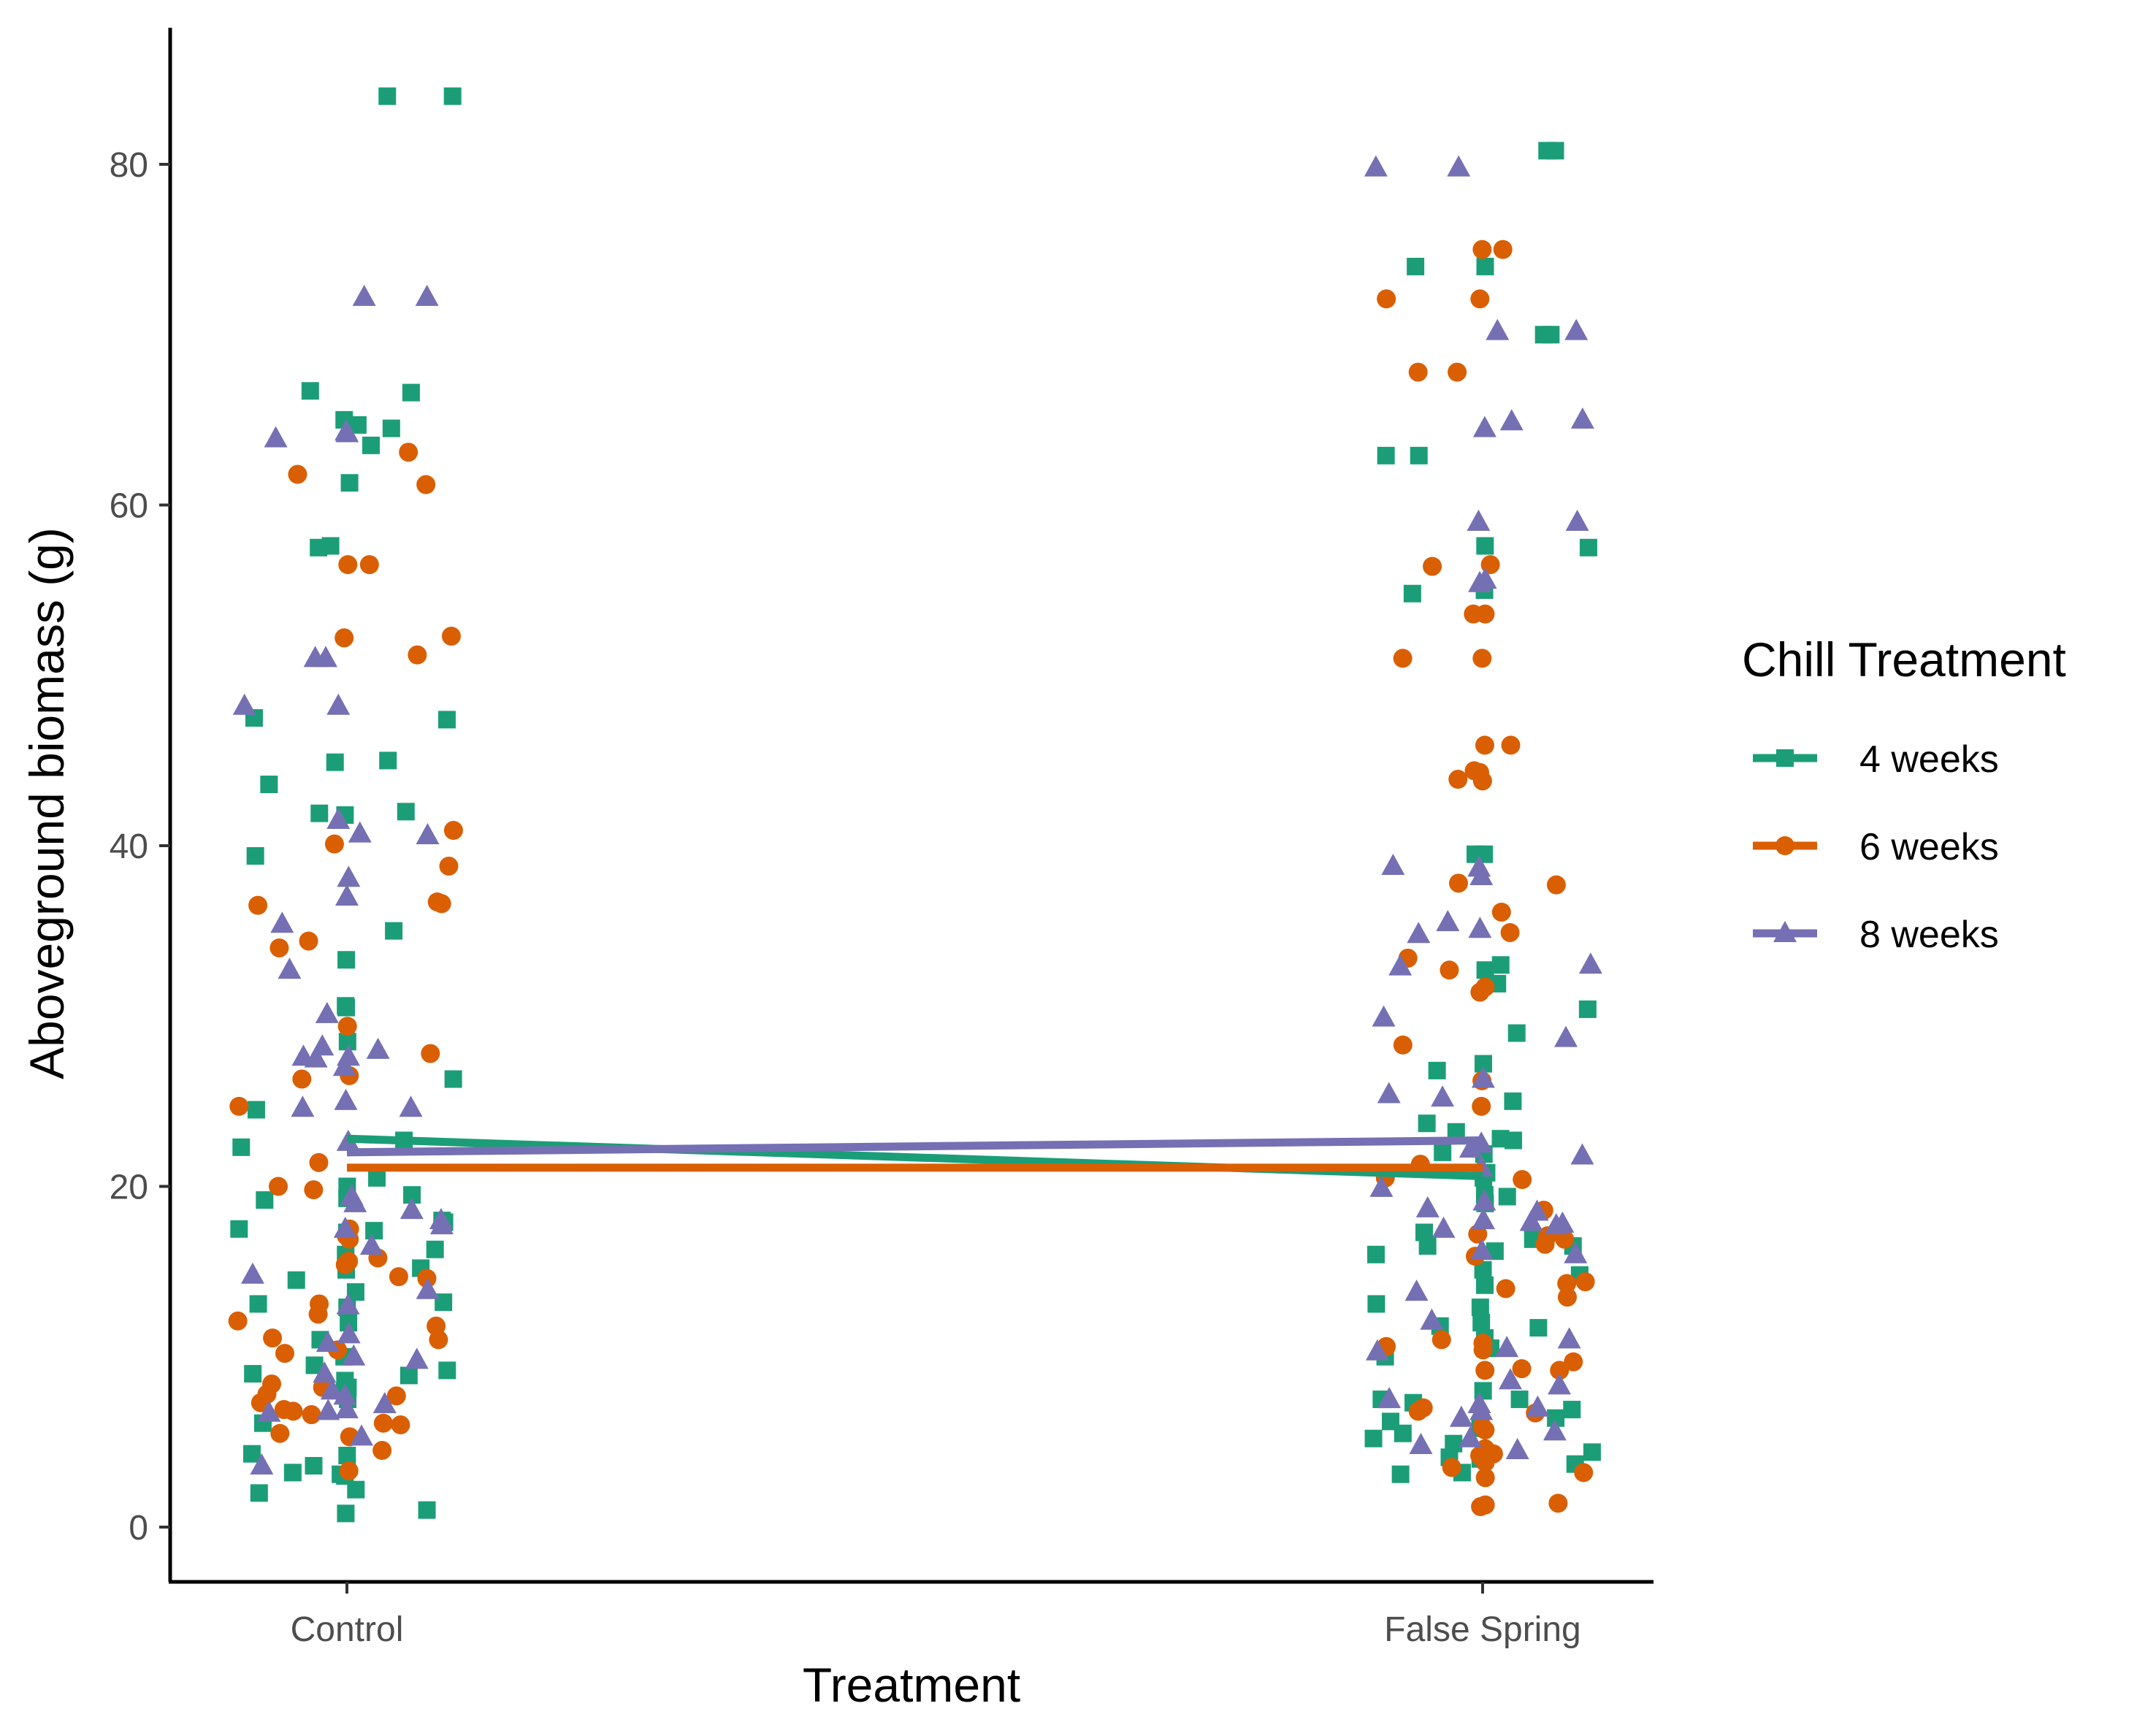 This screenshot has height=1725, width=2156. Describe the element at coordinates (936, 1615) in the screenshot. I see `x-ticks-layer: Control False Spring` at that location.